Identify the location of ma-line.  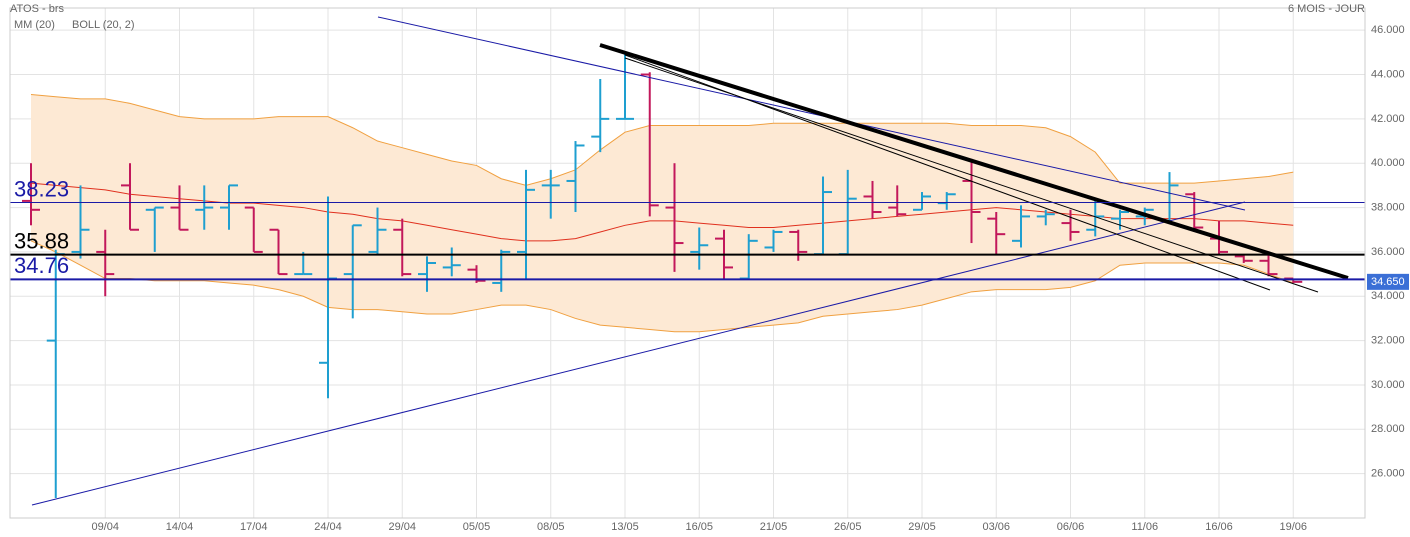
(662, 212).